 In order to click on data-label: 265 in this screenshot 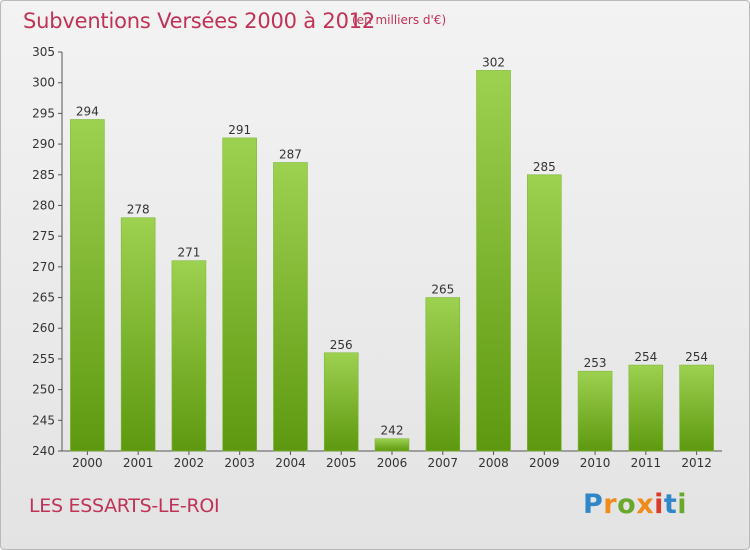, I will do `click(442, 290)`.